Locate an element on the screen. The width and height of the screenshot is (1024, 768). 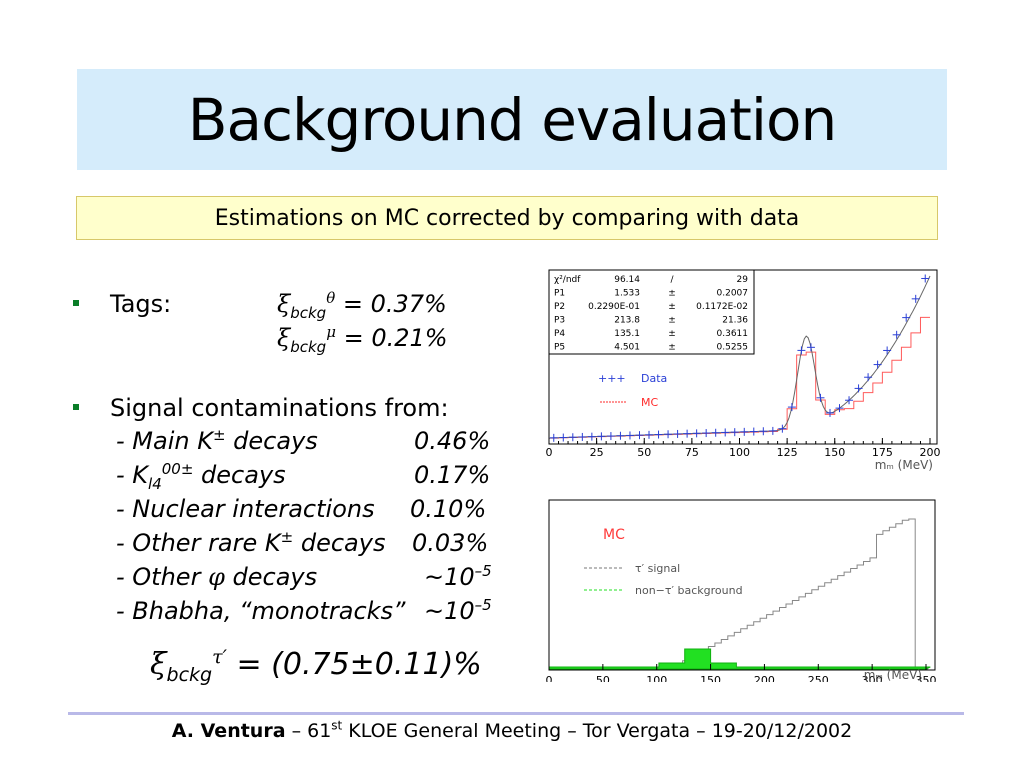
legend-signal-label: τ′ signal is located at coordinates (657, 568).